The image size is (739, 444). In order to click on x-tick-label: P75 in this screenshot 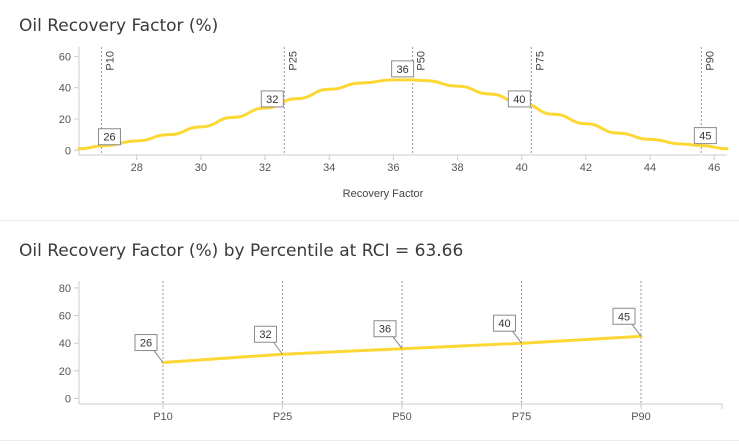, I will do `click(522, 417)`.